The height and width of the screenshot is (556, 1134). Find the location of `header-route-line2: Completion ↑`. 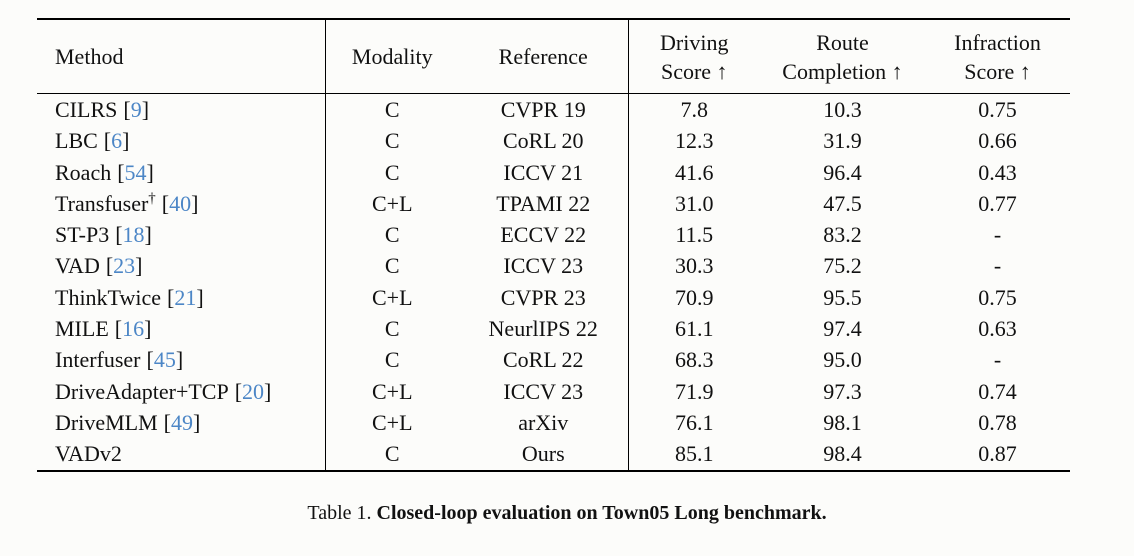

header-route-line2: Completion ↑ is located at coordinates (842, 71).